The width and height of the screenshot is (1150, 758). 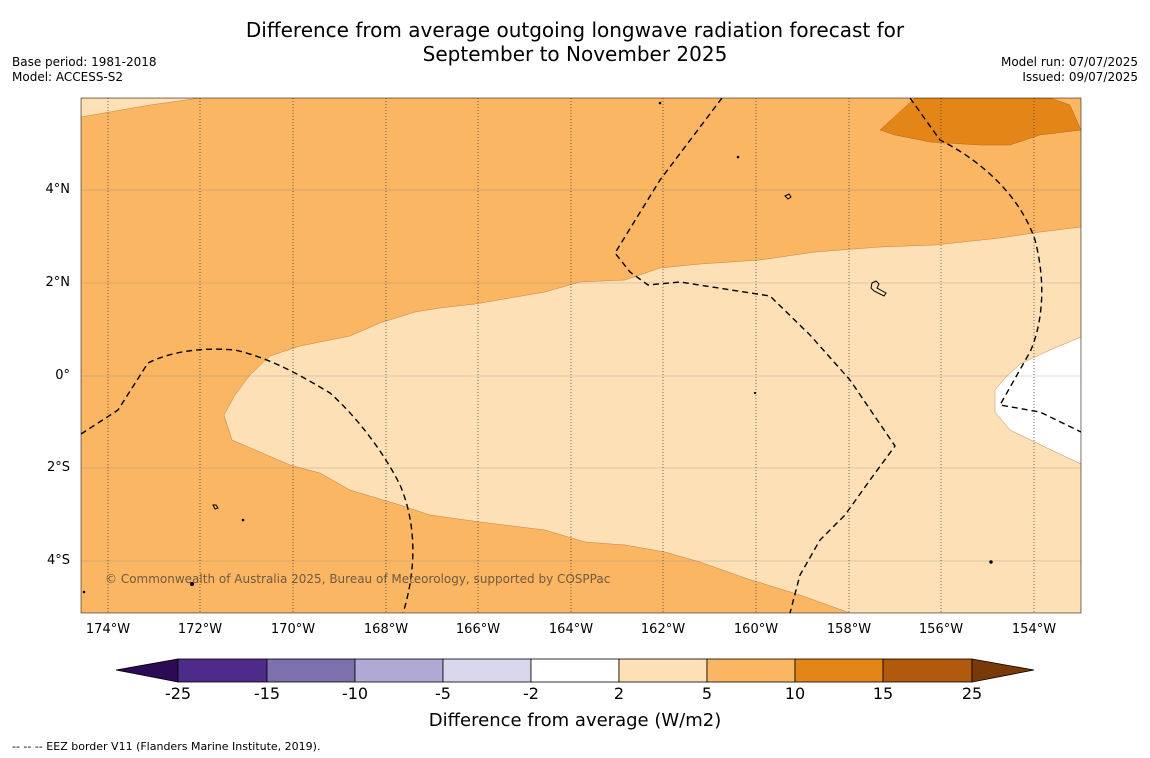 What do you see at coordinates (941, 629) in the screenshot?
I see `lon-label-156w: 156°W` at bounding box center [941, 629].